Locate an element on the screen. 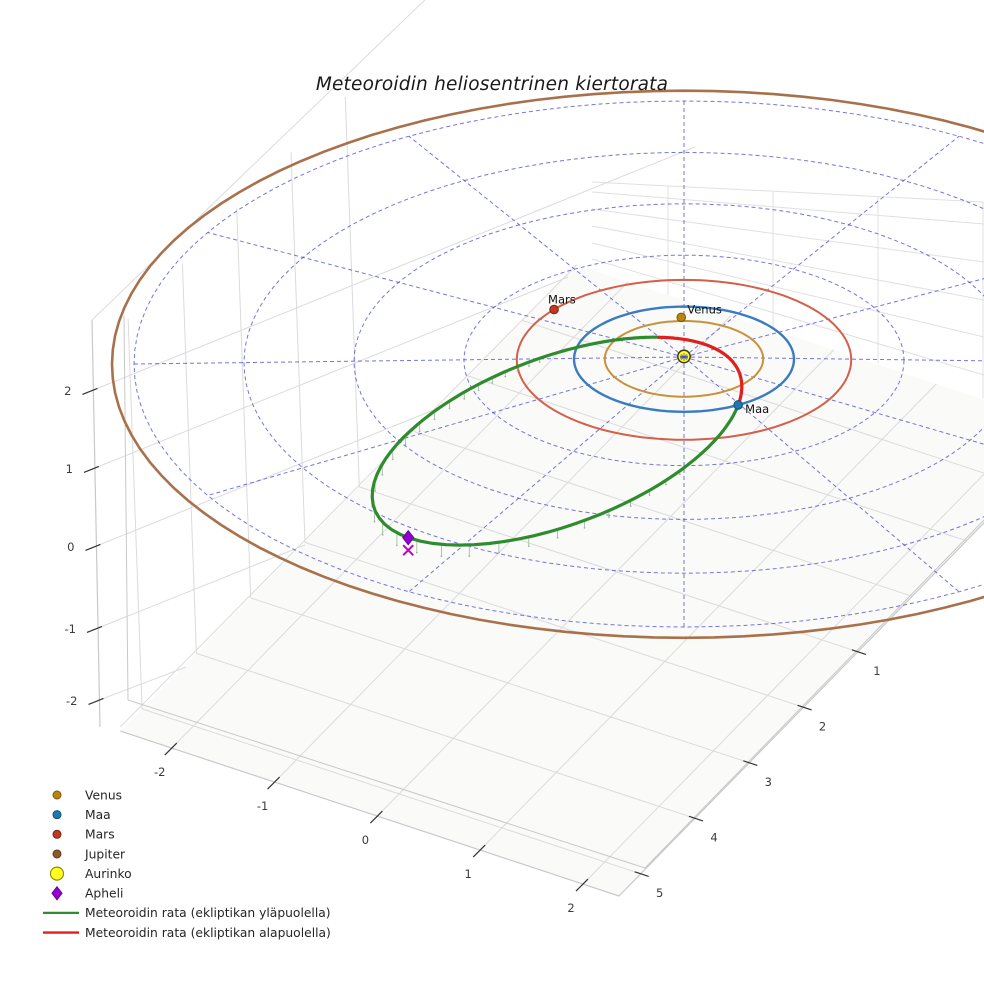 This screenshot has height=984, width=984. legend-label: Maa is located at coordinates (98, 815).